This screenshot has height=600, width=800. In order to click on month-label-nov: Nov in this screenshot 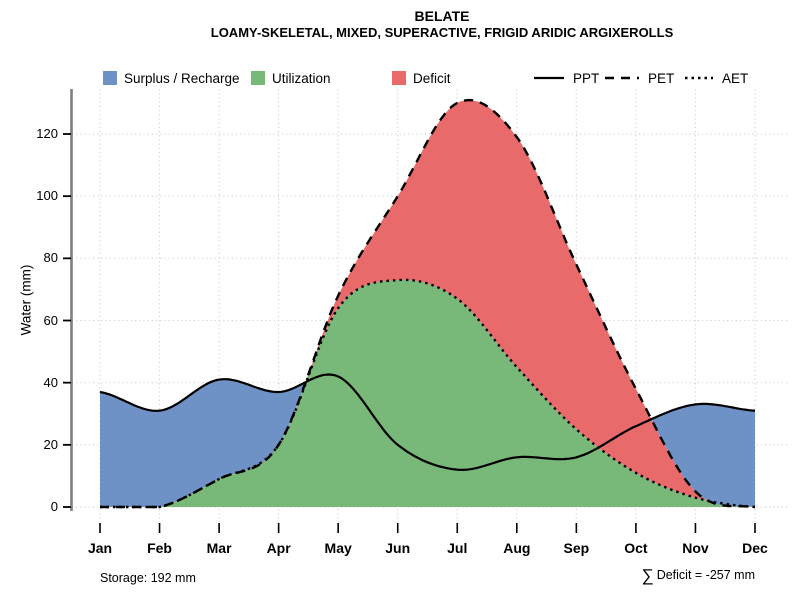, I will do `click(695, 548)`.